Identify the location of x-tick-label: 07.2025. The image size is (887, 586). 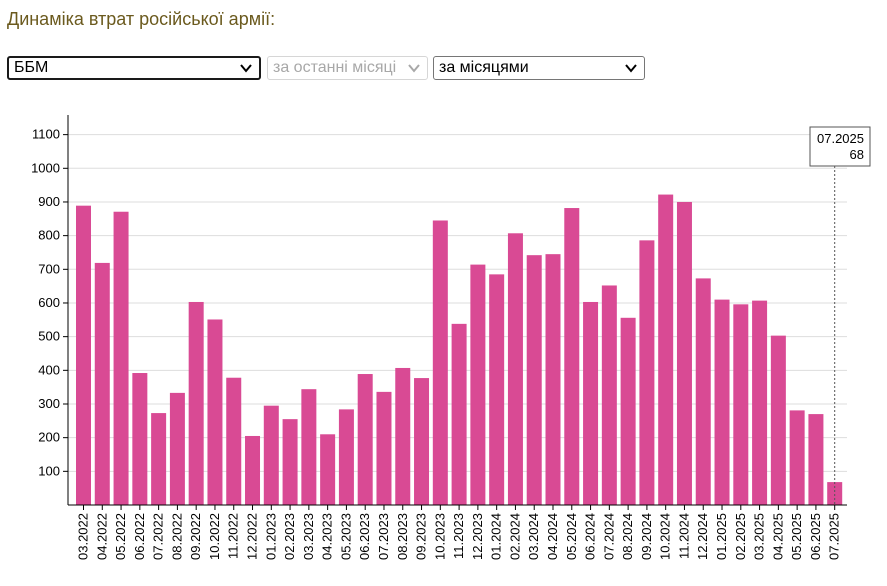
(834, 536).